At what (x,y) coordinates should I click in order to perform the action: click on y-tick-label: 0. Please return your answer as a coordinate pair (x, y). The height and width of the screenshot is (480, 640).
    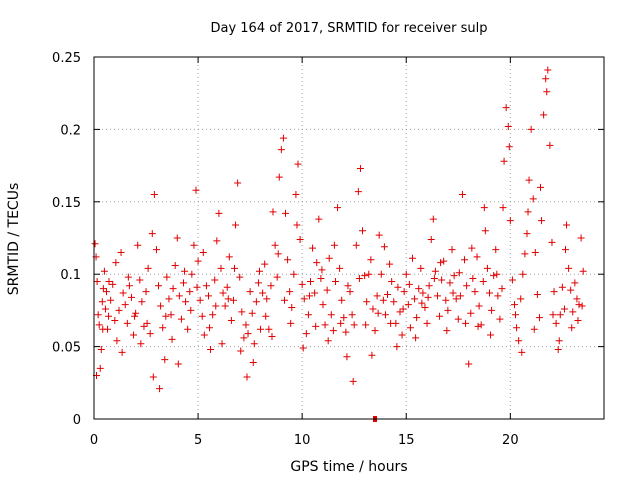
    Looking at the image, I should click on (77, 420).